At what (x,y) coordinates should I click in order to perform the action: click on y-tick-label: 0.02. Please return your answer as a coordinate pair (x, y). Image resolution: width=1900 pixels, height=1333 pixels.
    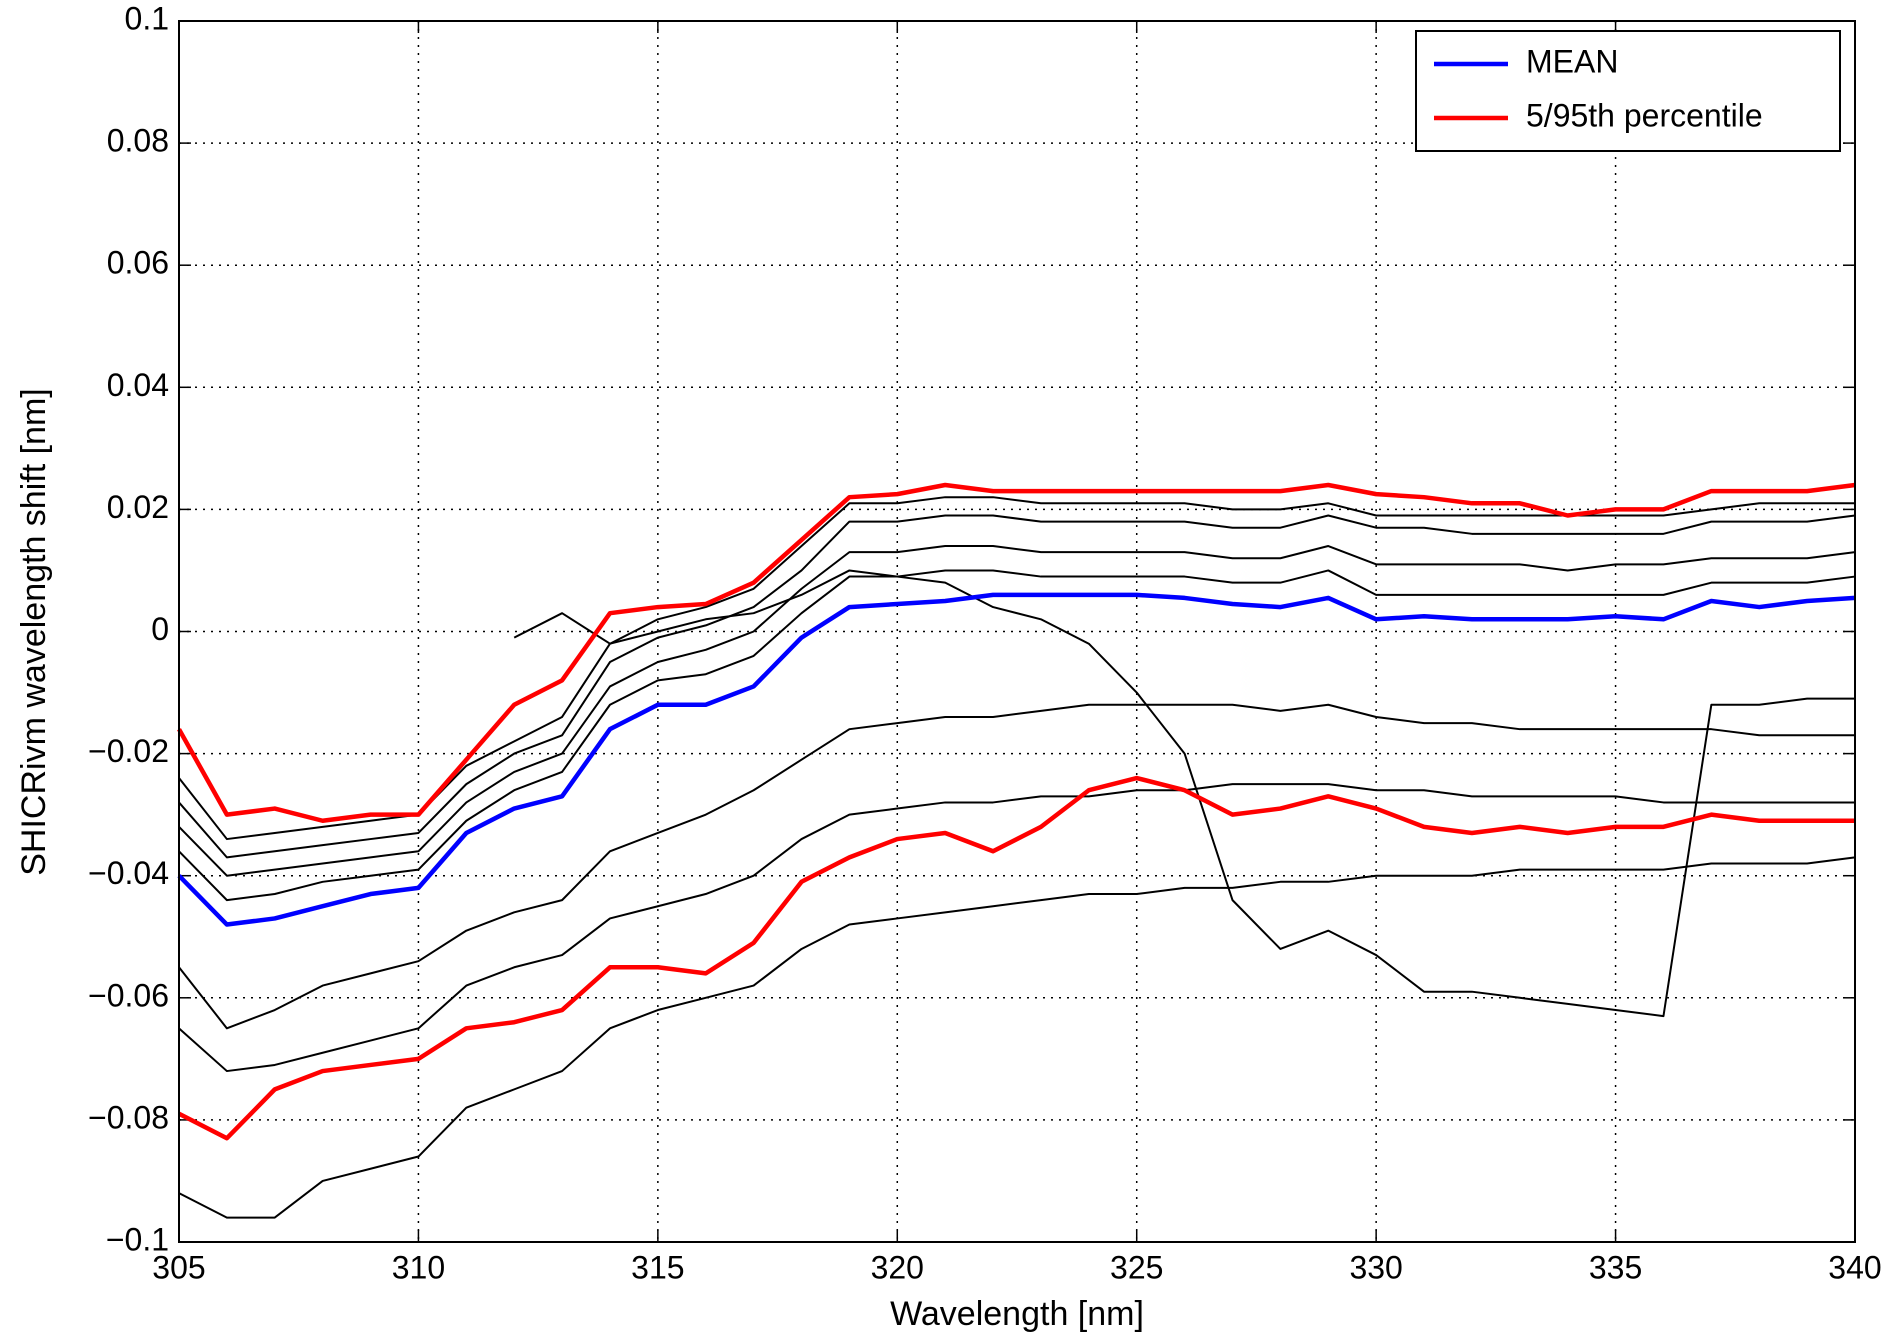
    Looking at the image, I should click on (138, 507).